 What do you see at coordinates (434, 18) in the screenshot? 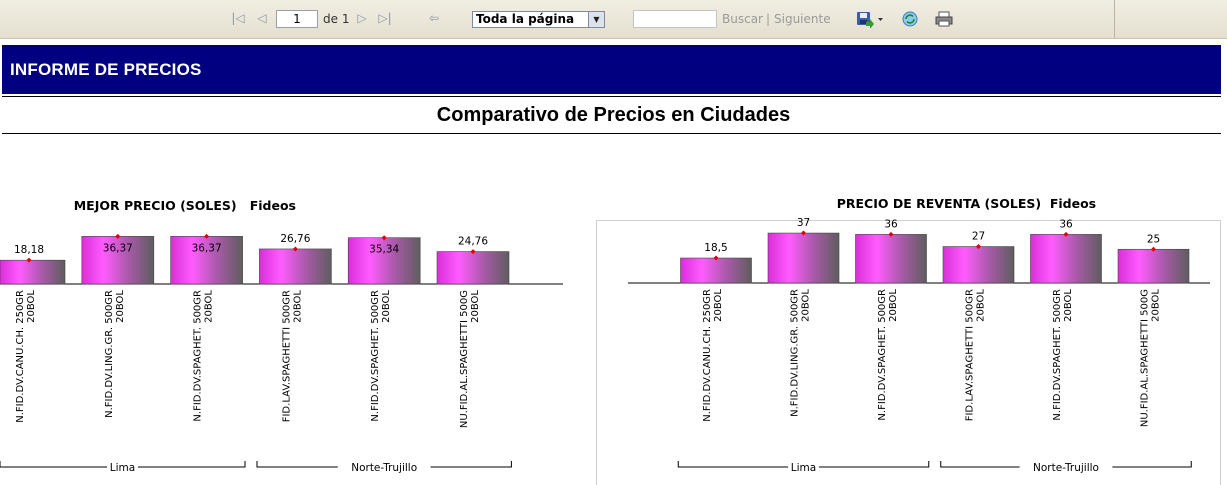
I see `back-icon: ⇦` at bounding box center [434, 18].